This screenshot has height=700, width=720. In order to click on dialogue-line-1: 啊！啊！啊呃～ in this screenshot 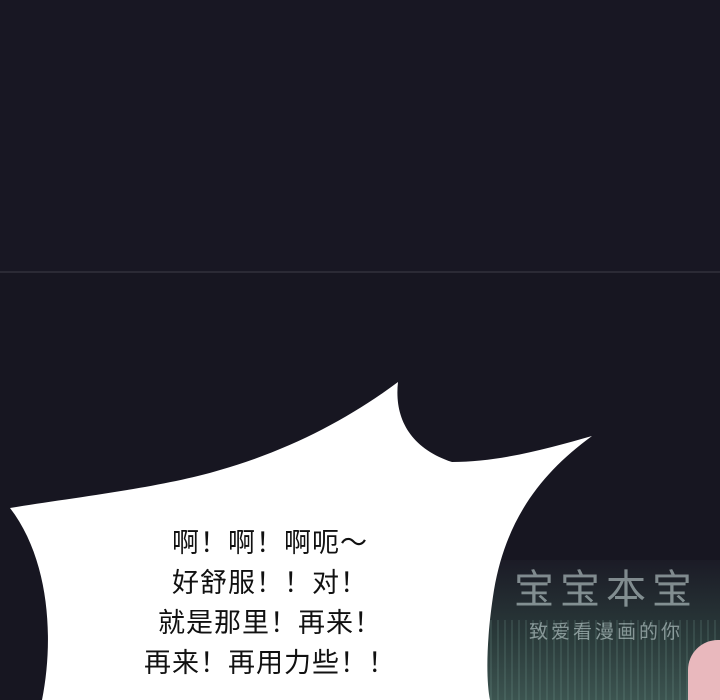, I will do `click(270, 543)`.